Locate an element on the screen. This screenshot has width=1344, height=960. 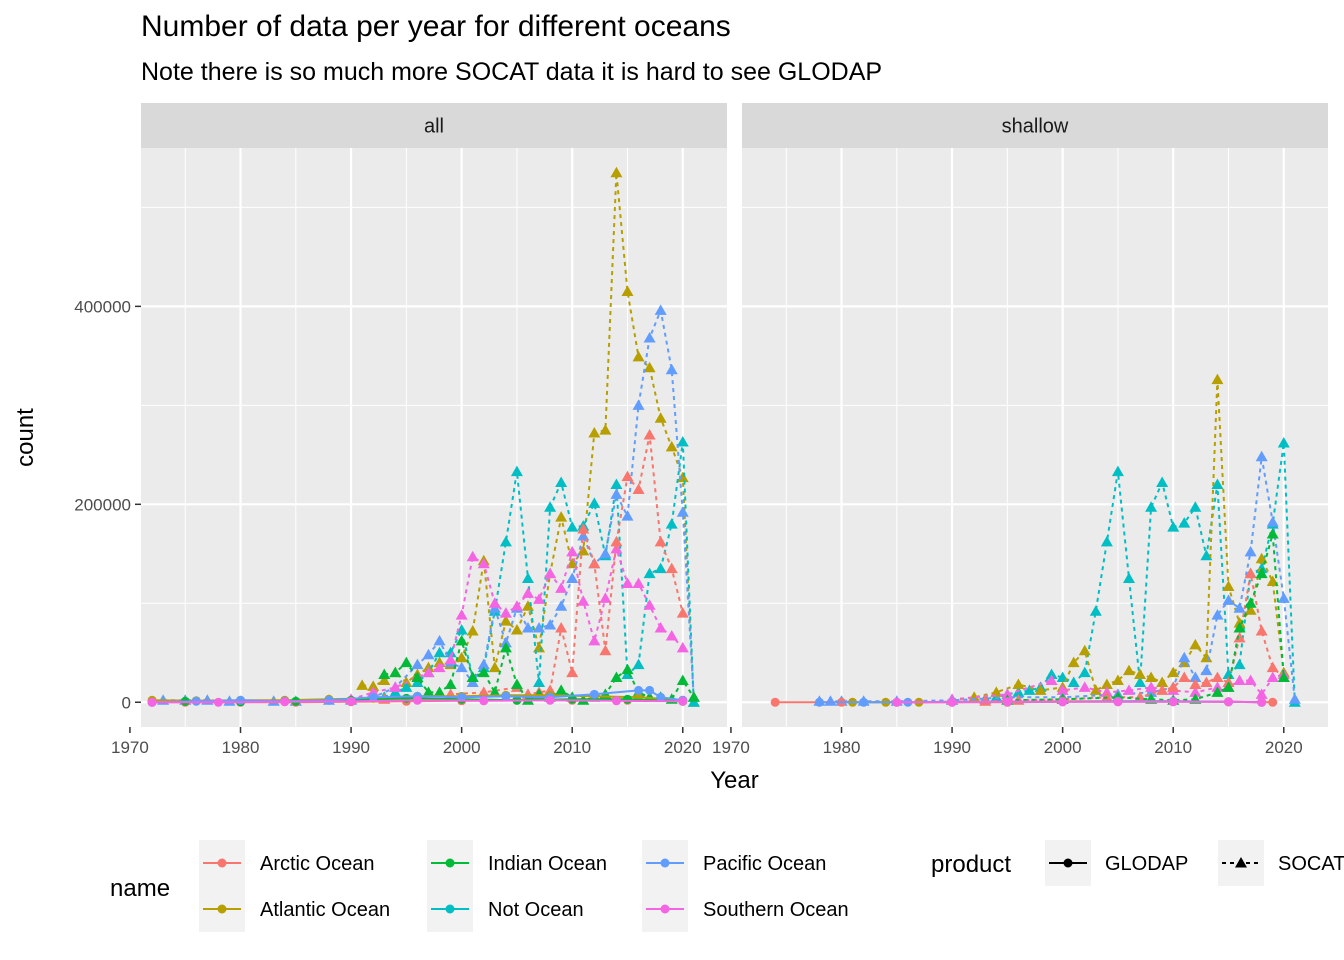
legend-key-point-atlantic-ocean is located at coordinates (222, 909).